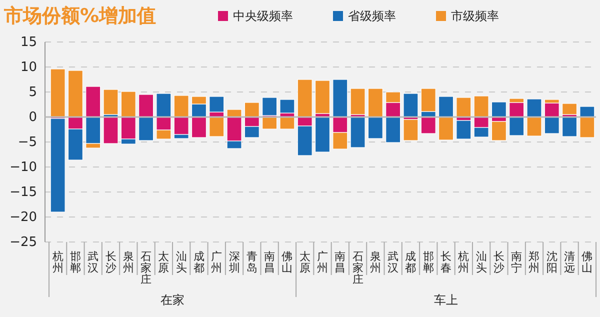 The image size is (600, 317). I want to click on legend-label: 市级频率, so click(475, 16).